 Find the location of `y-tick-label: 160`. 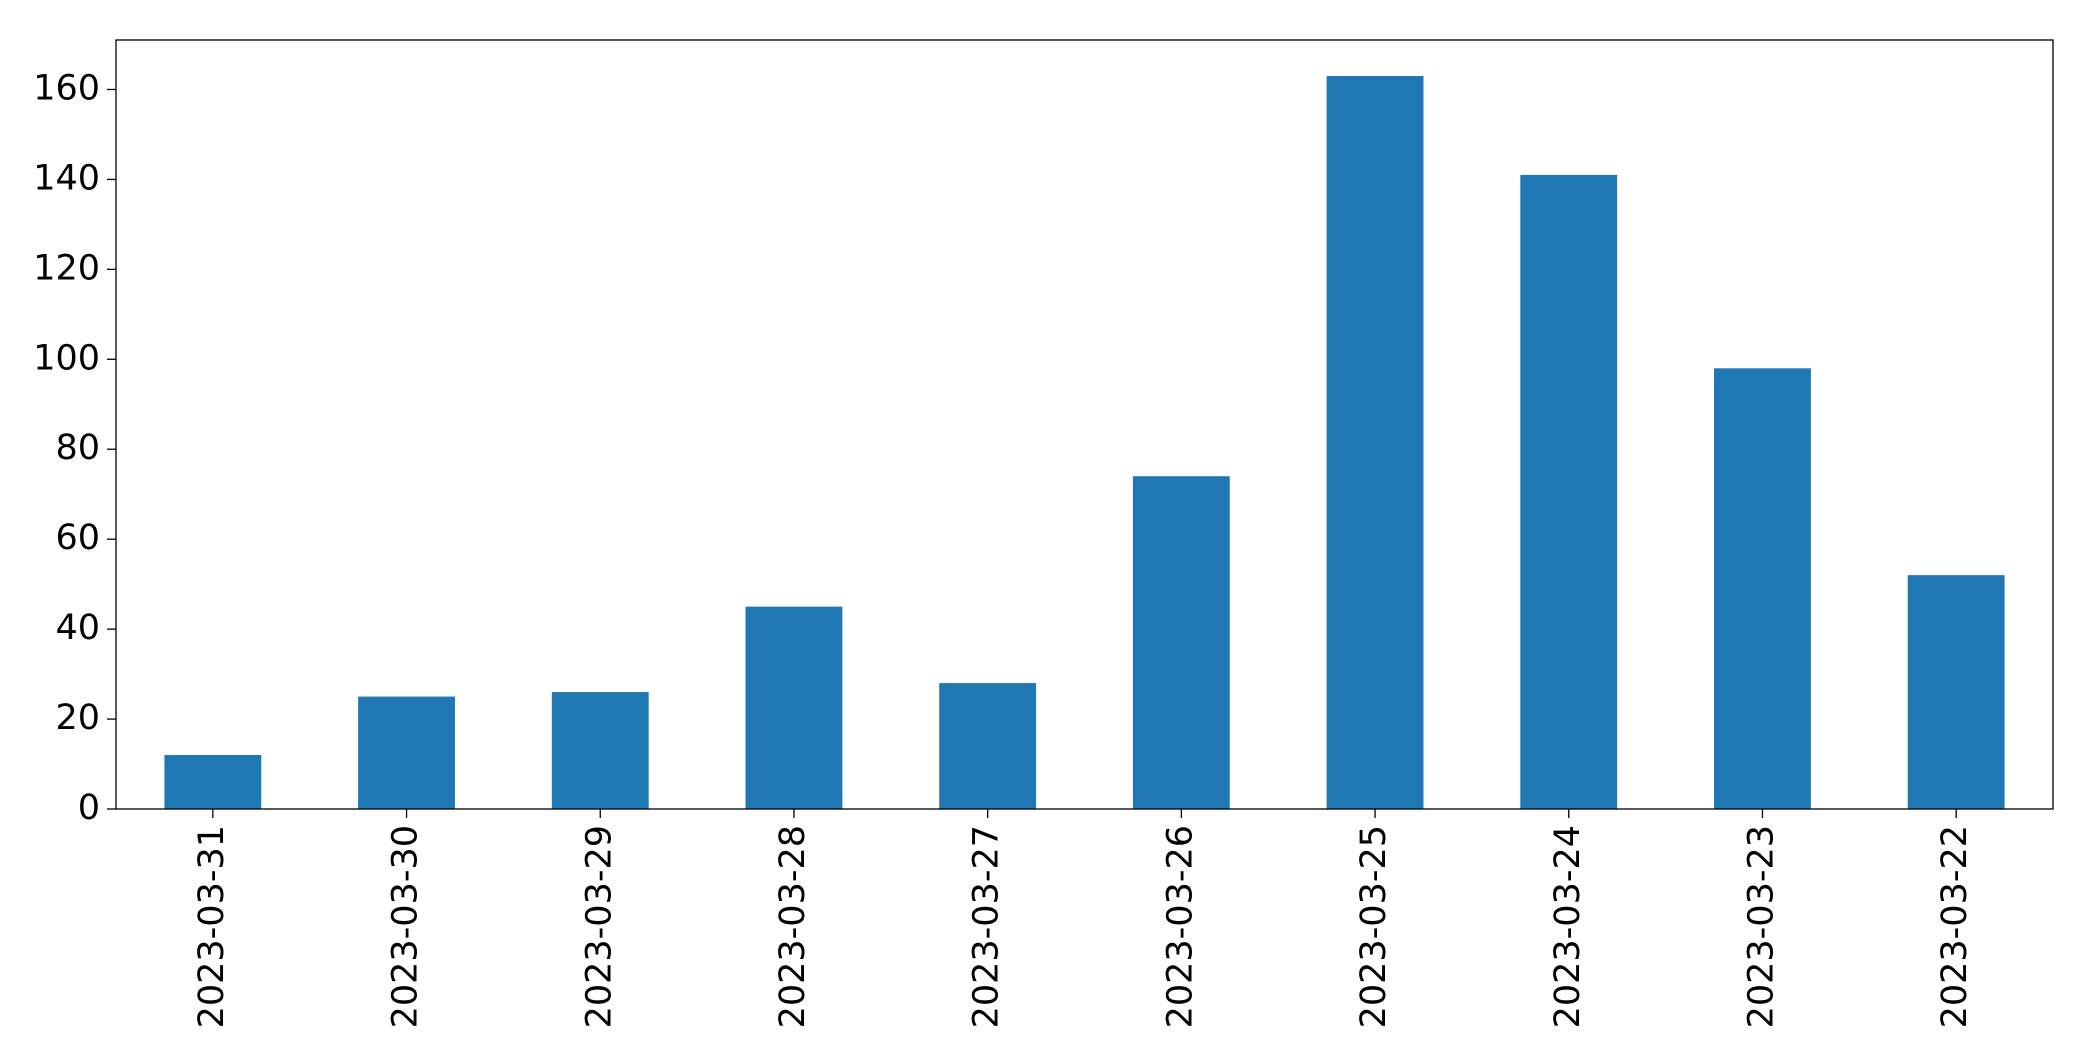

y-tick-label: 160 is located at coordinates (66, 88).